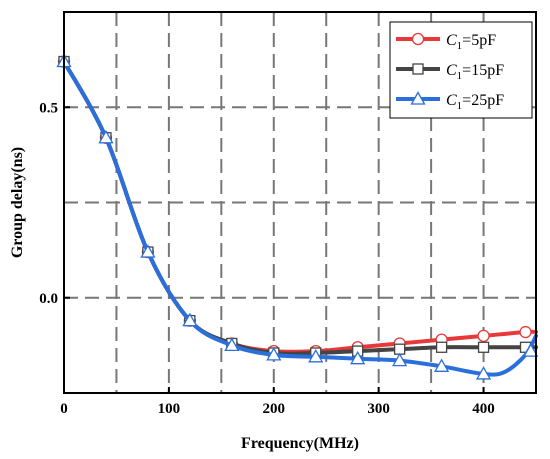 This screenshot has width=550, height=459. I want to click on legend-label: C1=5pF, so click(471, 42).